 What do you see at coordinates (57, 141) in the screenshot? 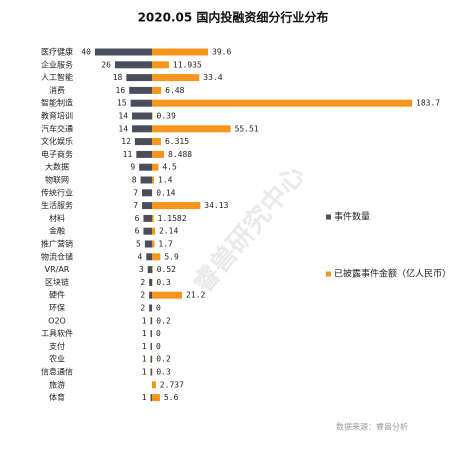
I see `category-label: 文化娱乐` at bounding box center [57, 141].